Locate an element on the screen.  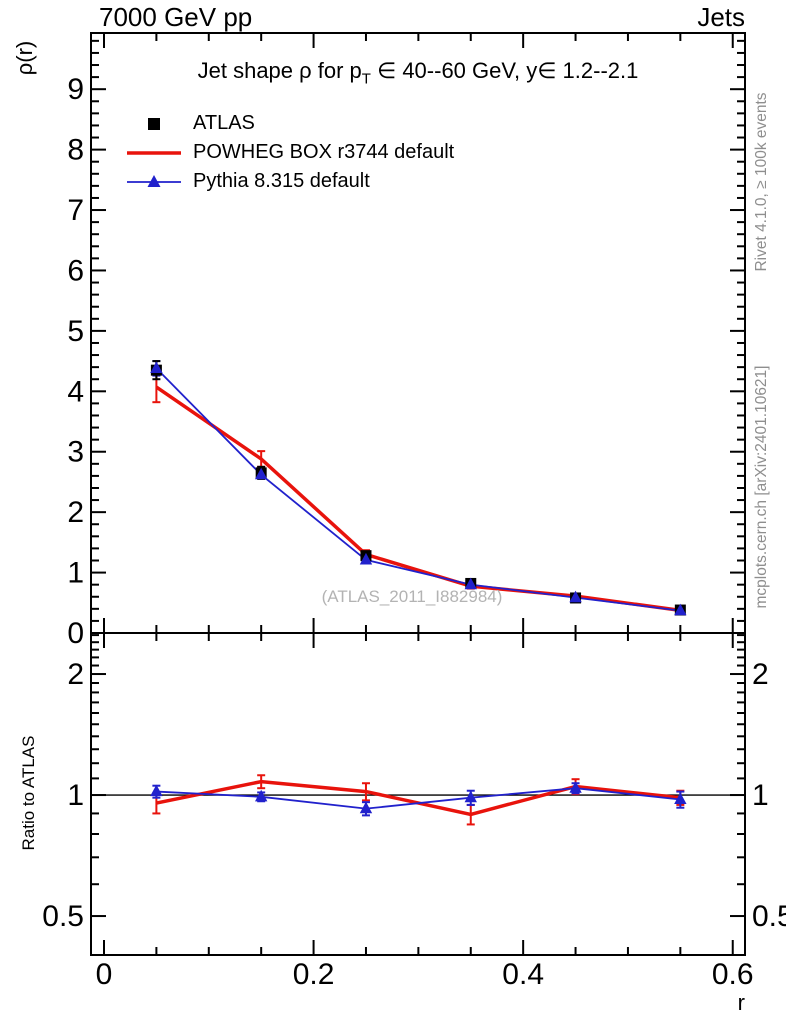
x-axis-label: r is located at coordinates (741, 1002).